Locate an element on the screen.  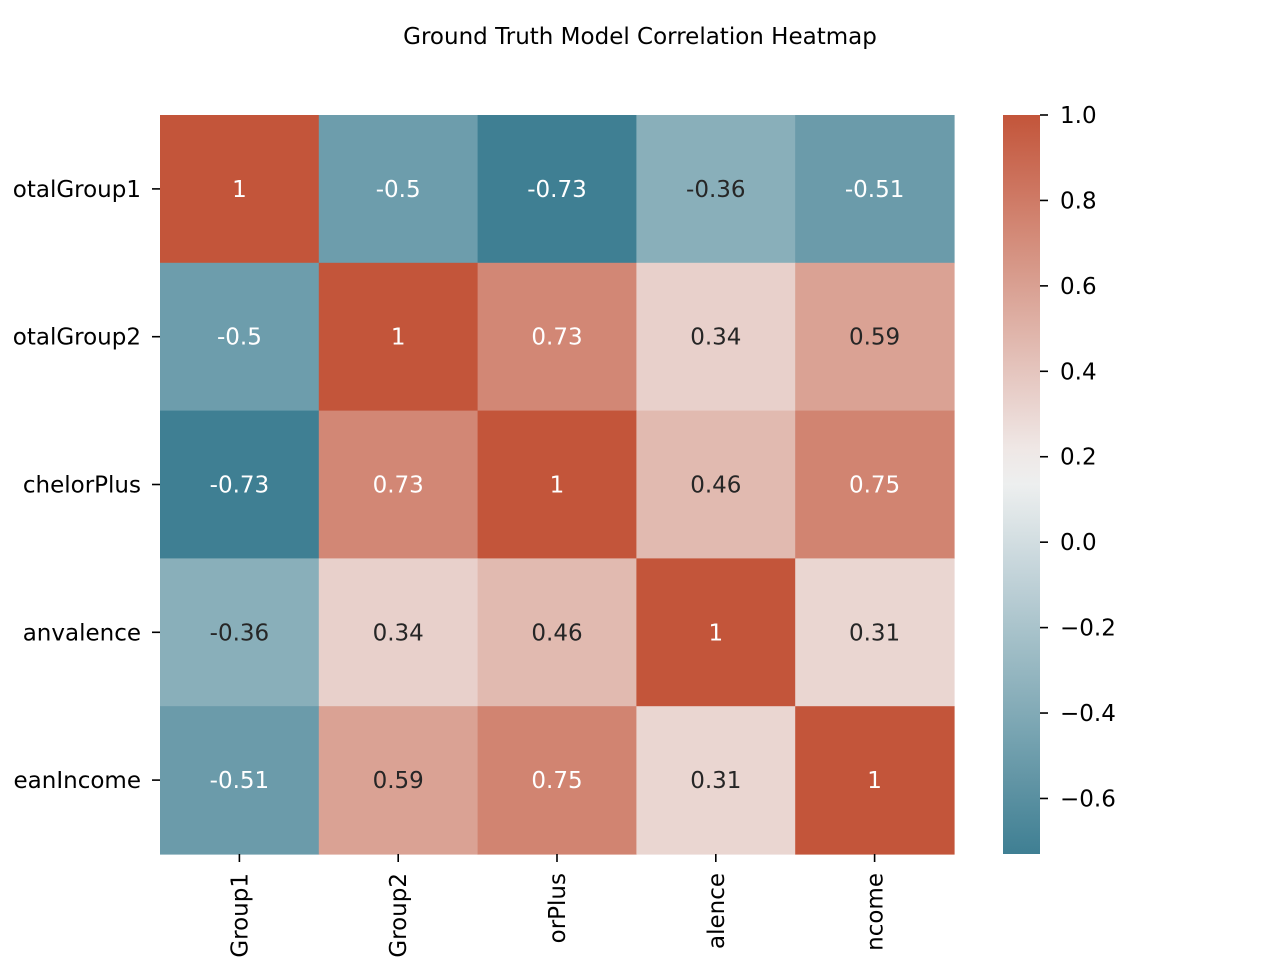
heatmap-cell-r1-c4 is located at coordinates (875, 337).